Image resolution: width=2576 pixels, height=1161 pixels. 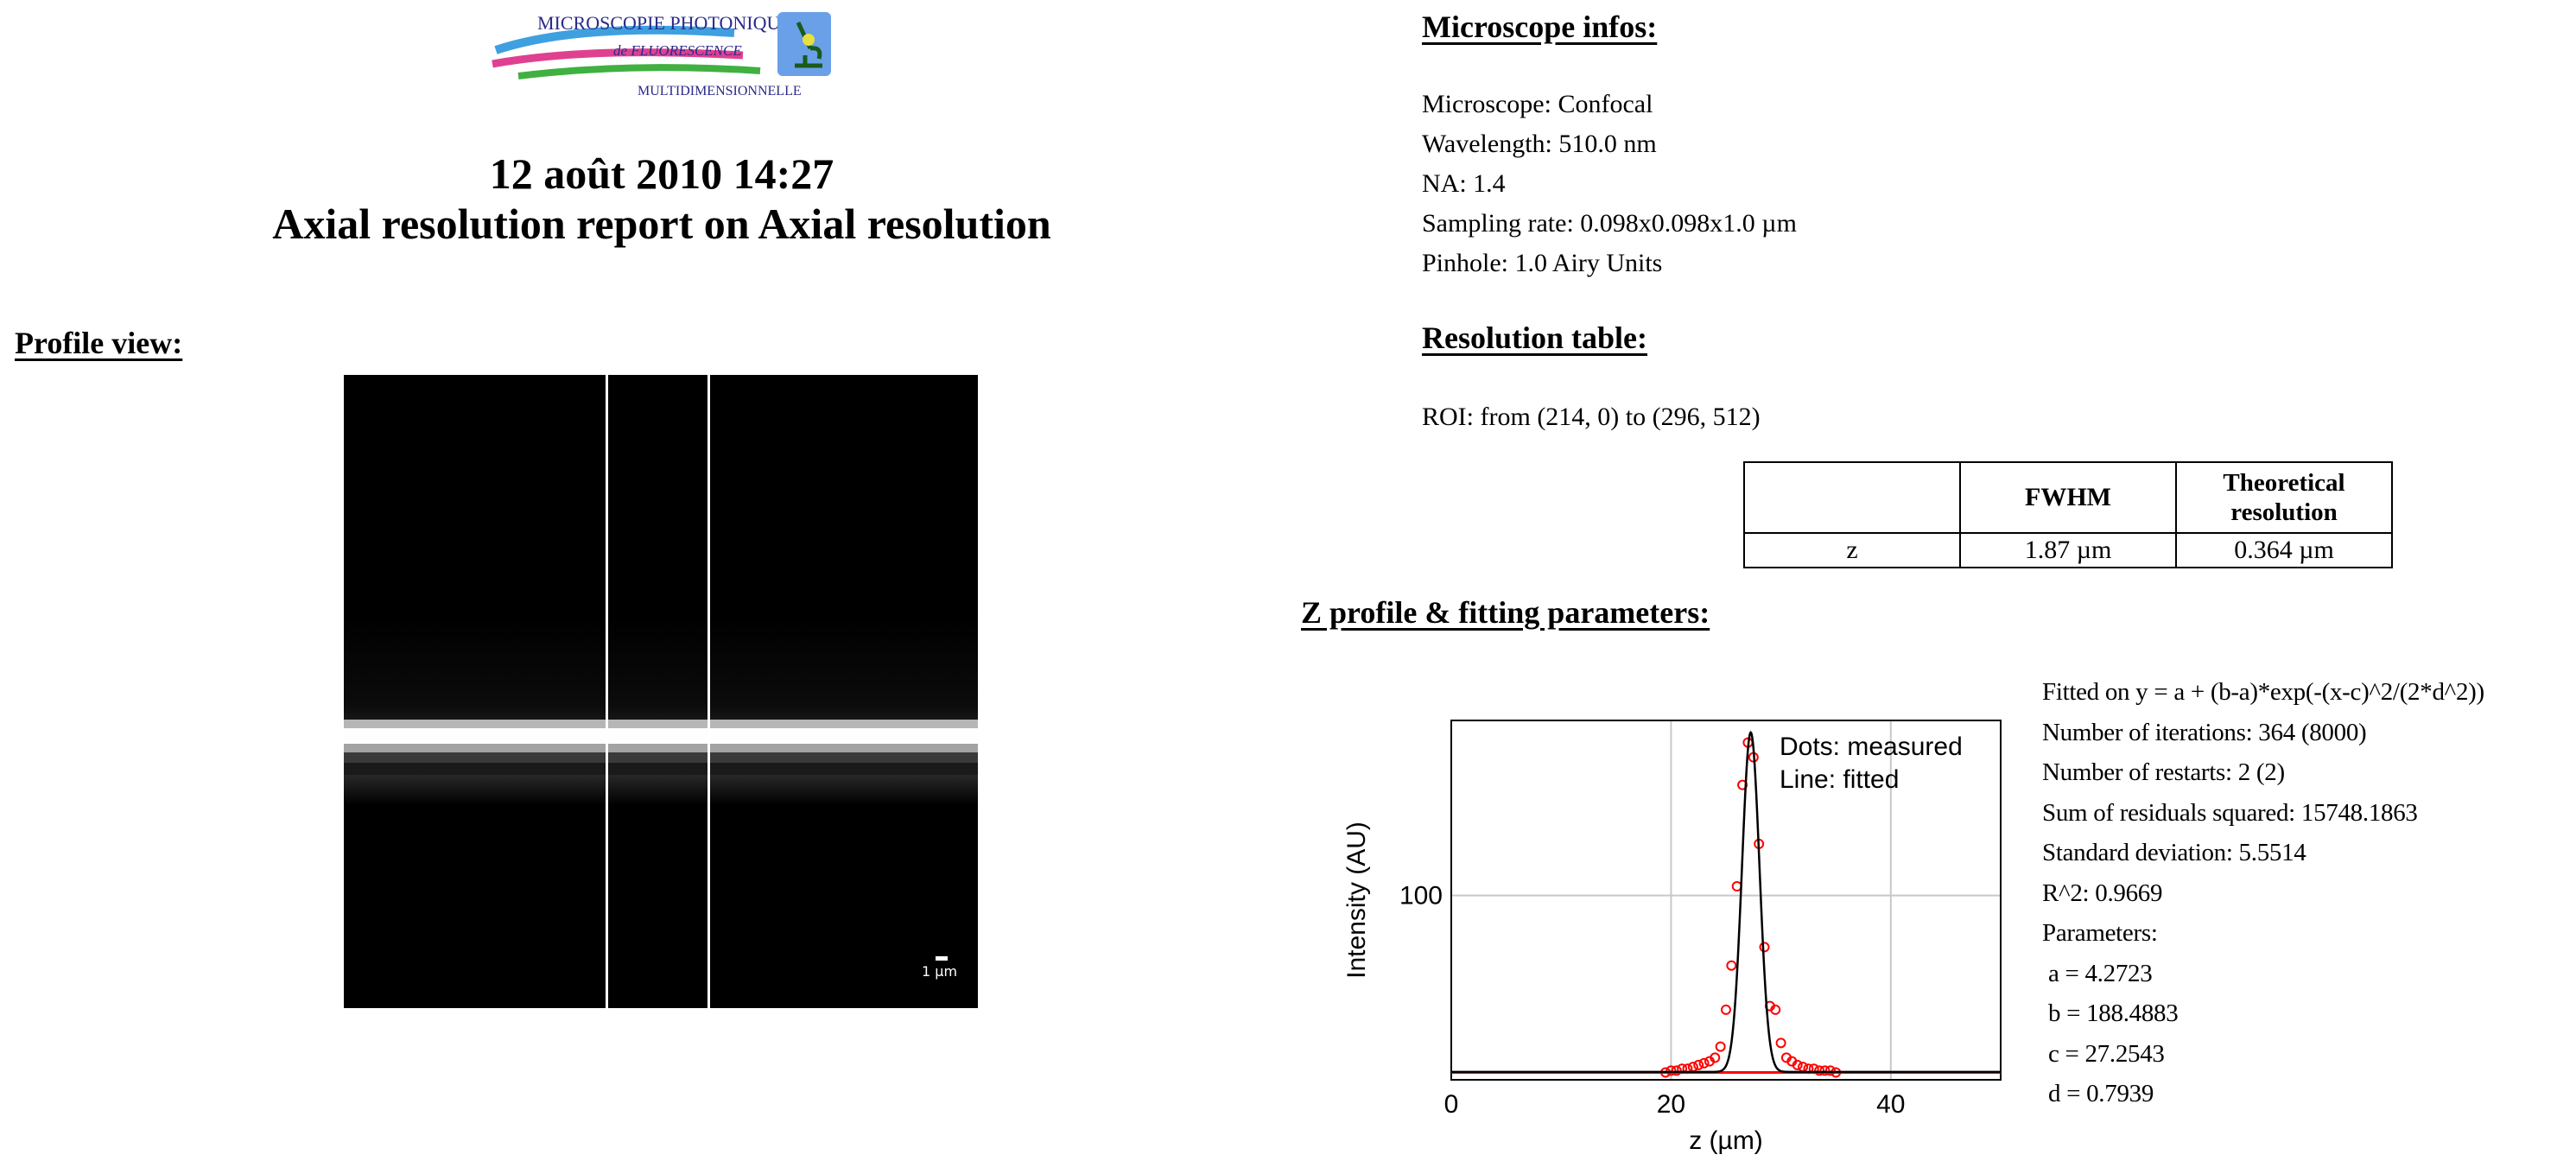 I want to click on z-profile-header: Z profile & fitting parameters:, so click(x=1505, y=612).